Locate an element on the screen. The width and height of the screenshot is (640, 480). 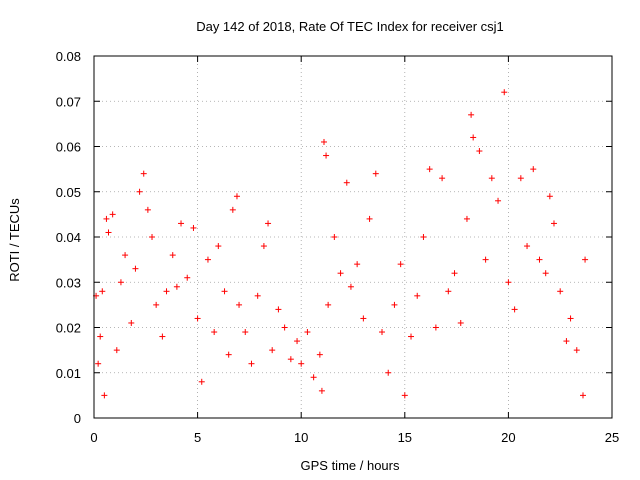
y-tick-label: 0.02 is located at coordinates (68, 328).